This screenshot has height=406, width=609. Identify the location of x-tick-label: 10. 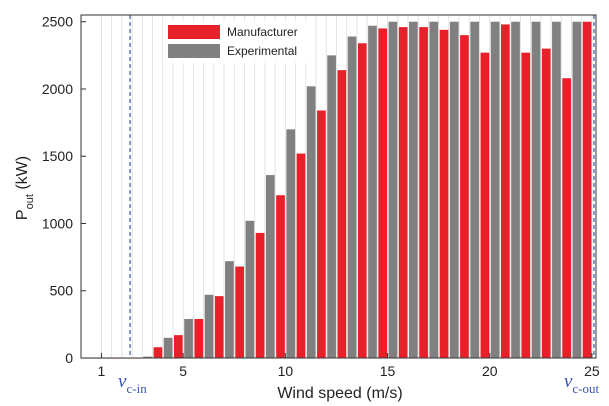
(286, 371).